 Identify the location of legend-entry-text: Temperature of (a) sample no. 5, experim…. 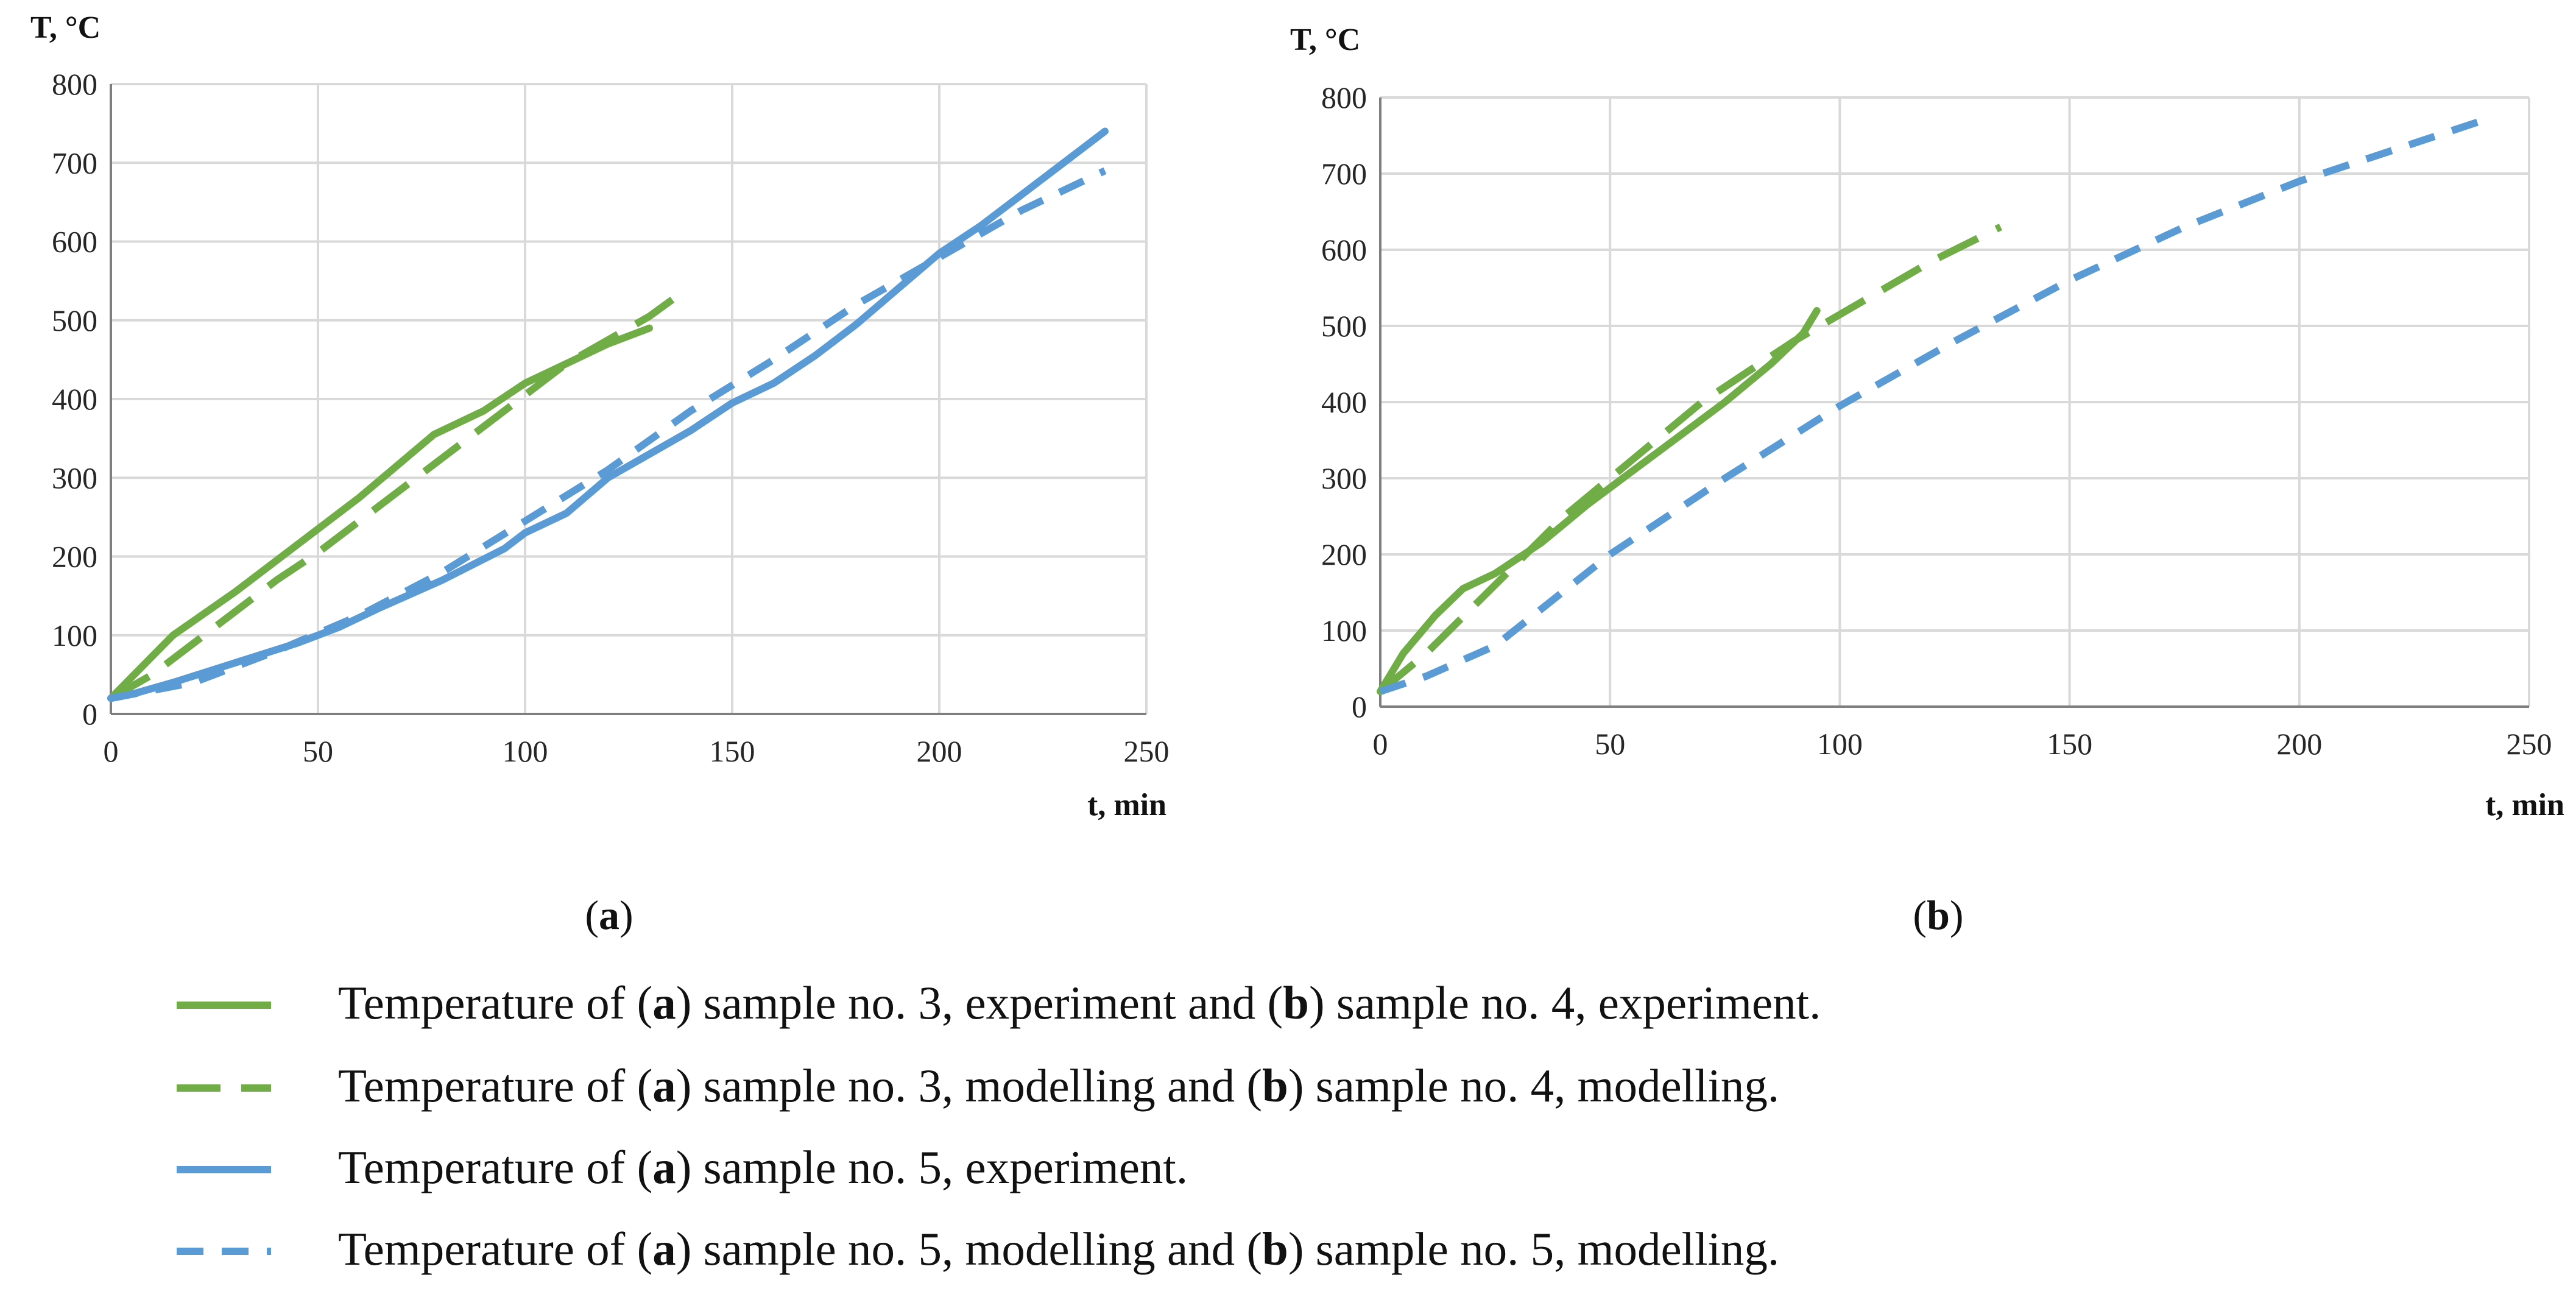
(763, 1167).